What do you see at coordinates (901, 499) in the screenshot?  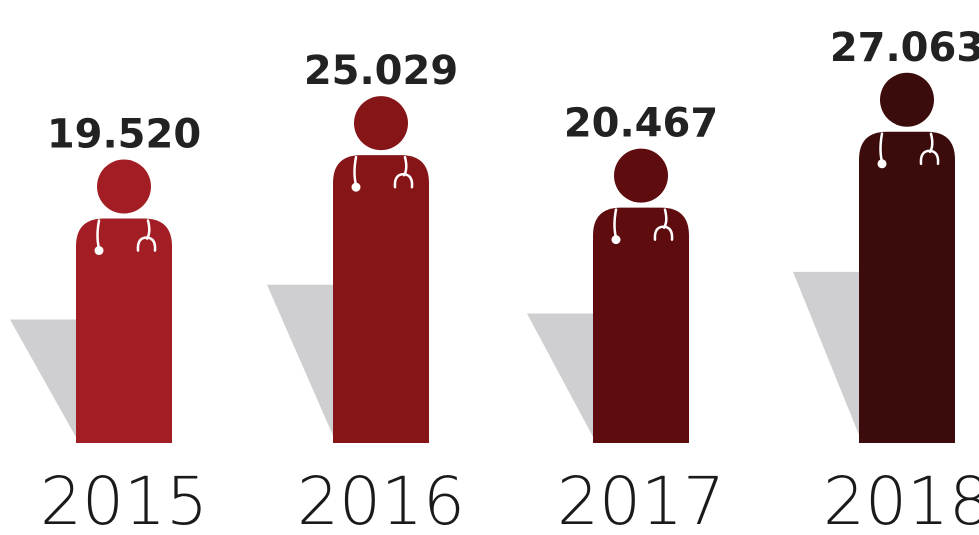 I see `category-label: 2018` at bounding box center [901, 499].